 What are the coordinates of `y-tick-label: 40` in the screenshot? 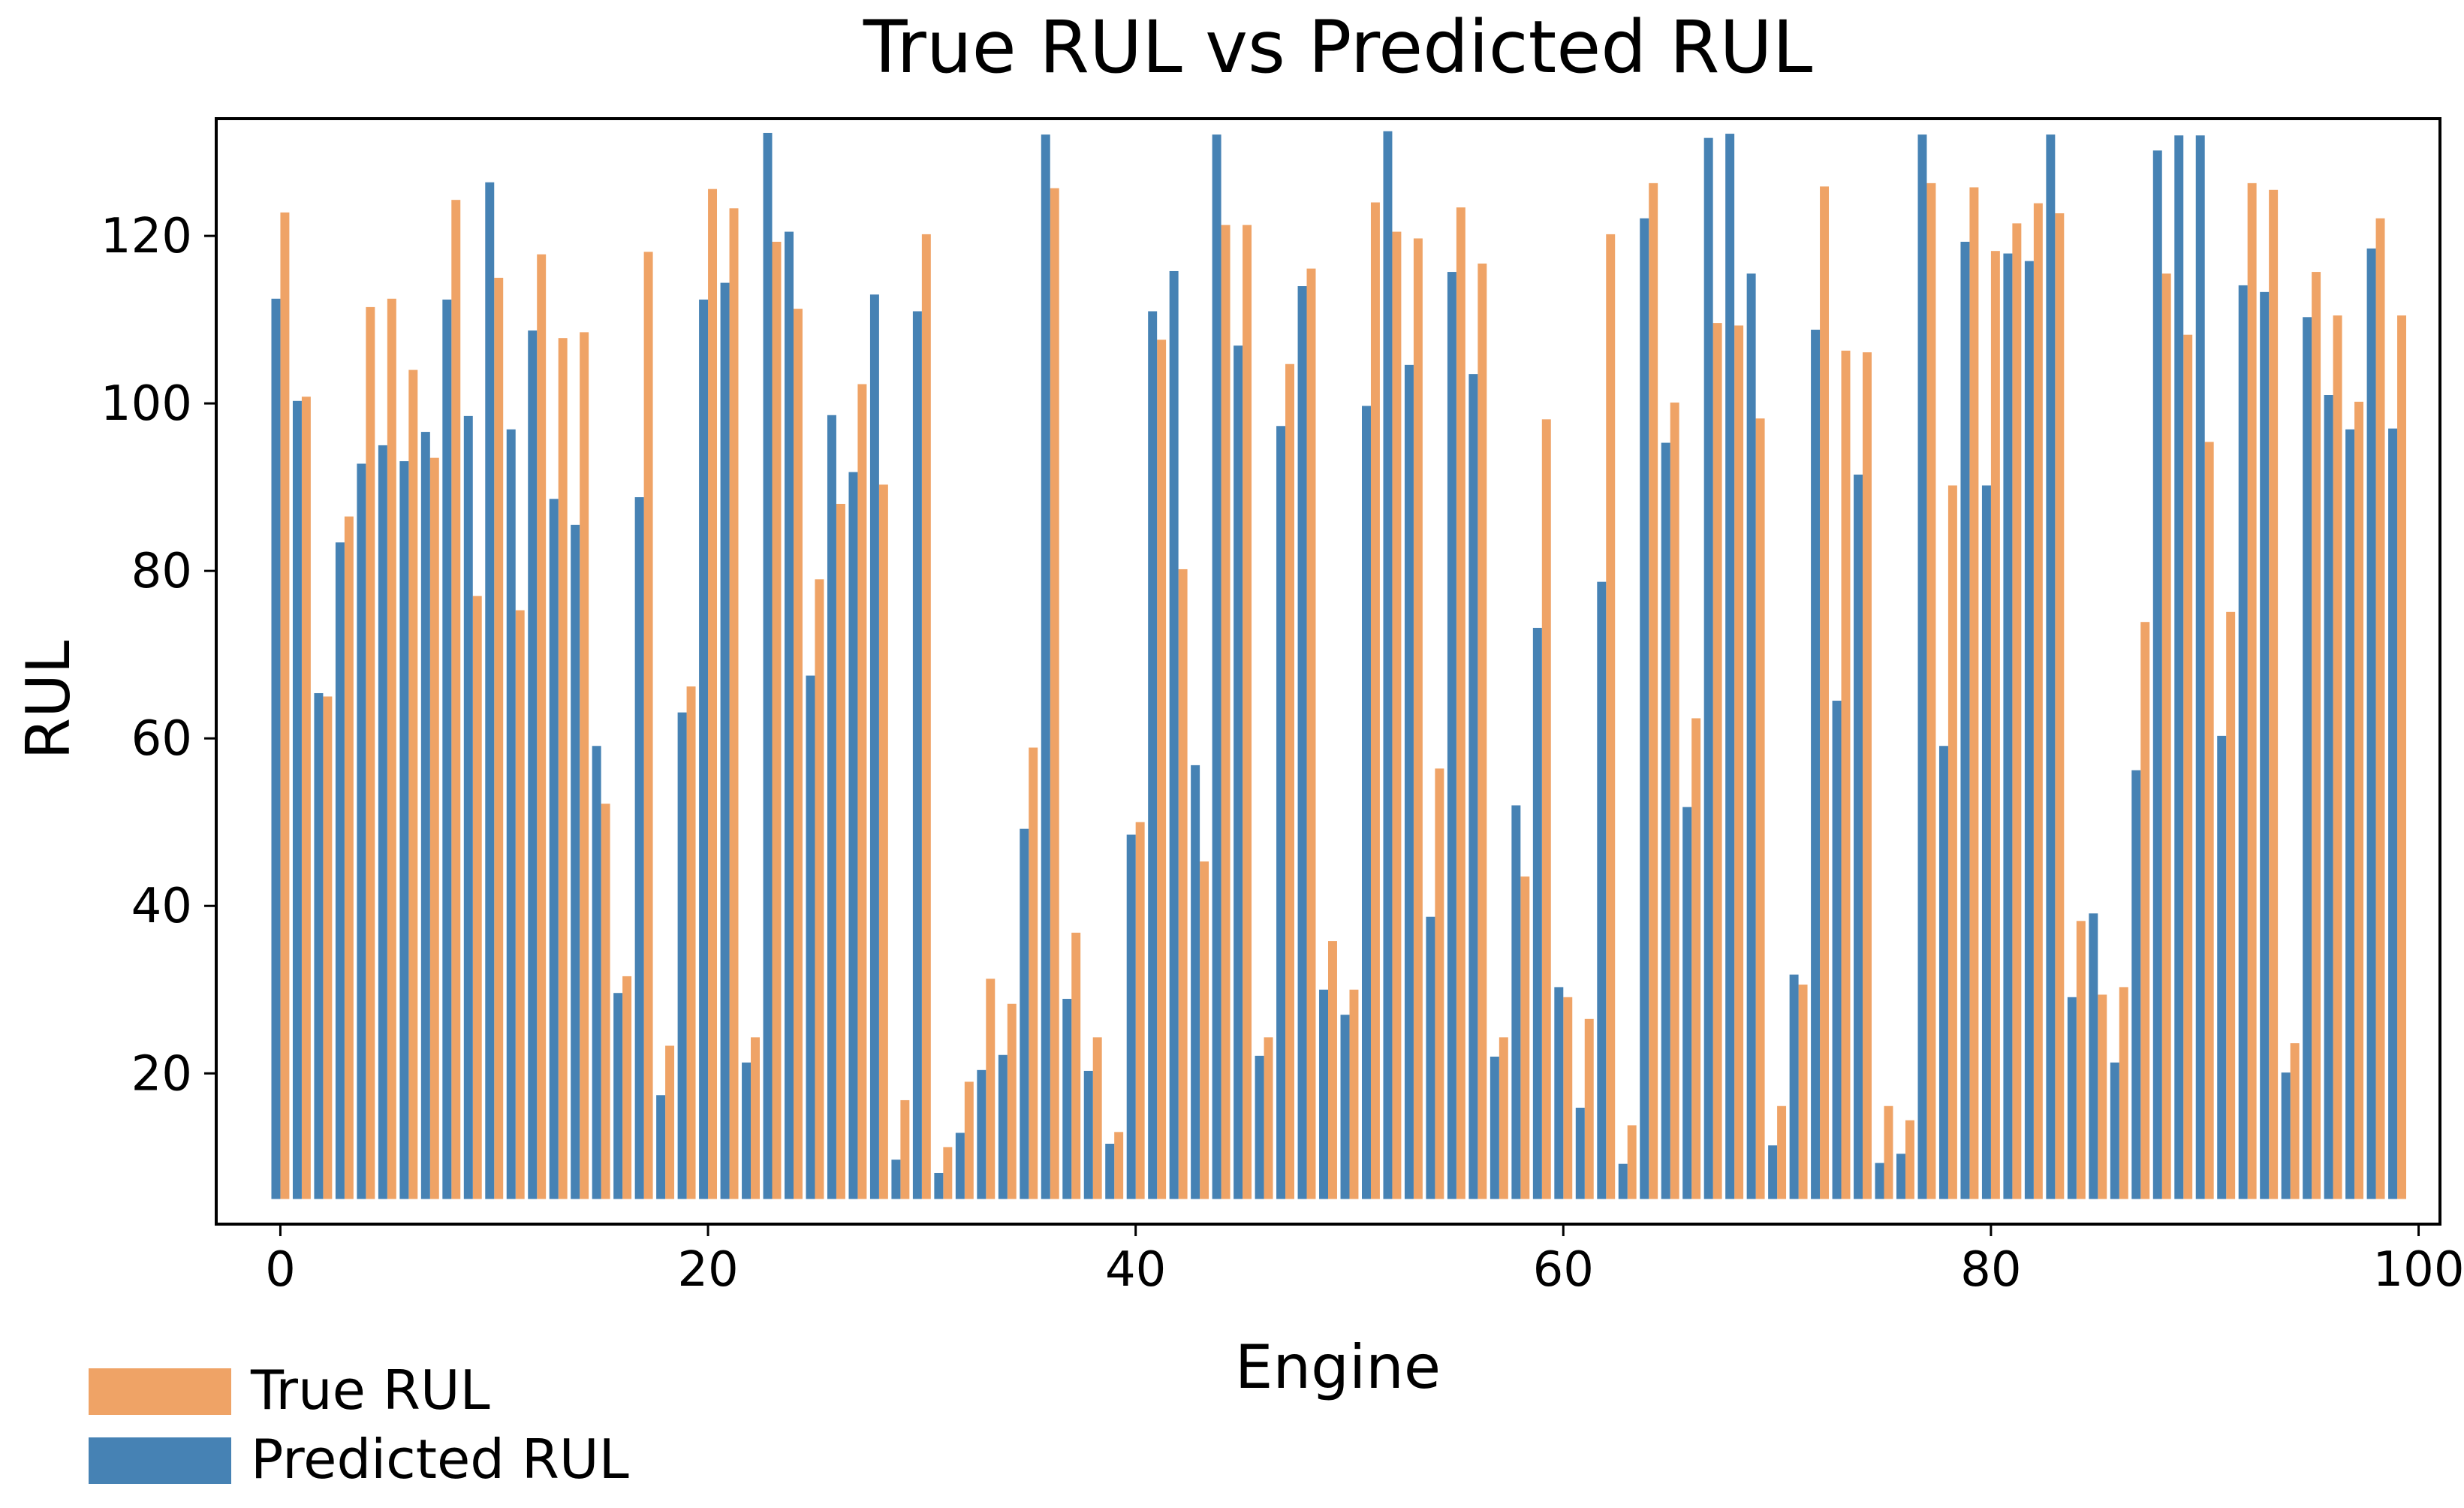 It's located at (161, 906).